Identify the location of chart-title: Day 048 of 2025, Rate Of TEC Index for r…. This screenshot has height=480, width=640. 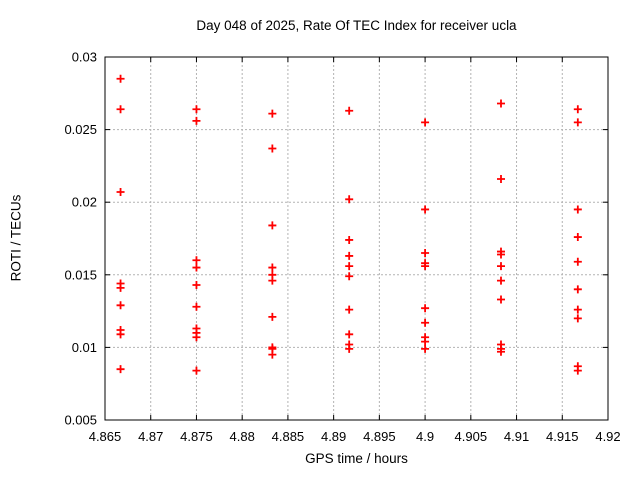
(356, 25).